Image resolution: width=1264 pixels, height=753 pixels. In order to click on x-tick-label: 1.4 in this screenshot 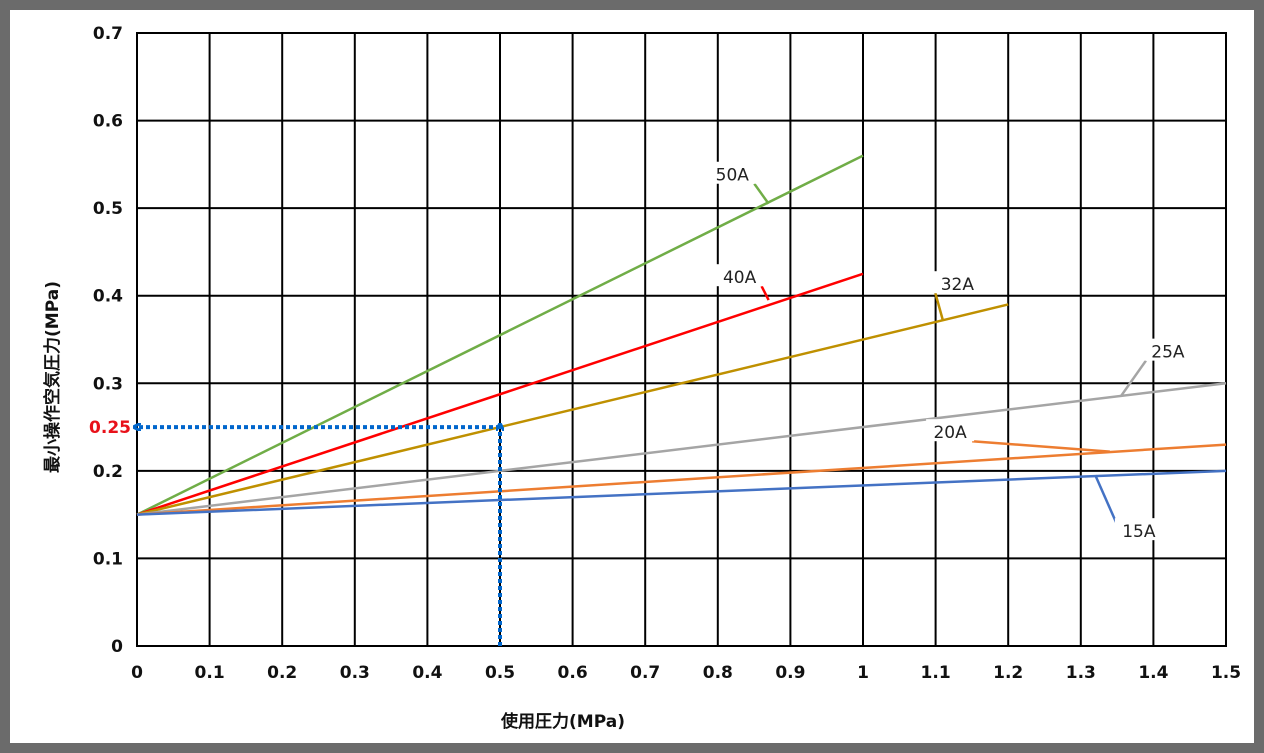, I will do `click(1153, 673)`.